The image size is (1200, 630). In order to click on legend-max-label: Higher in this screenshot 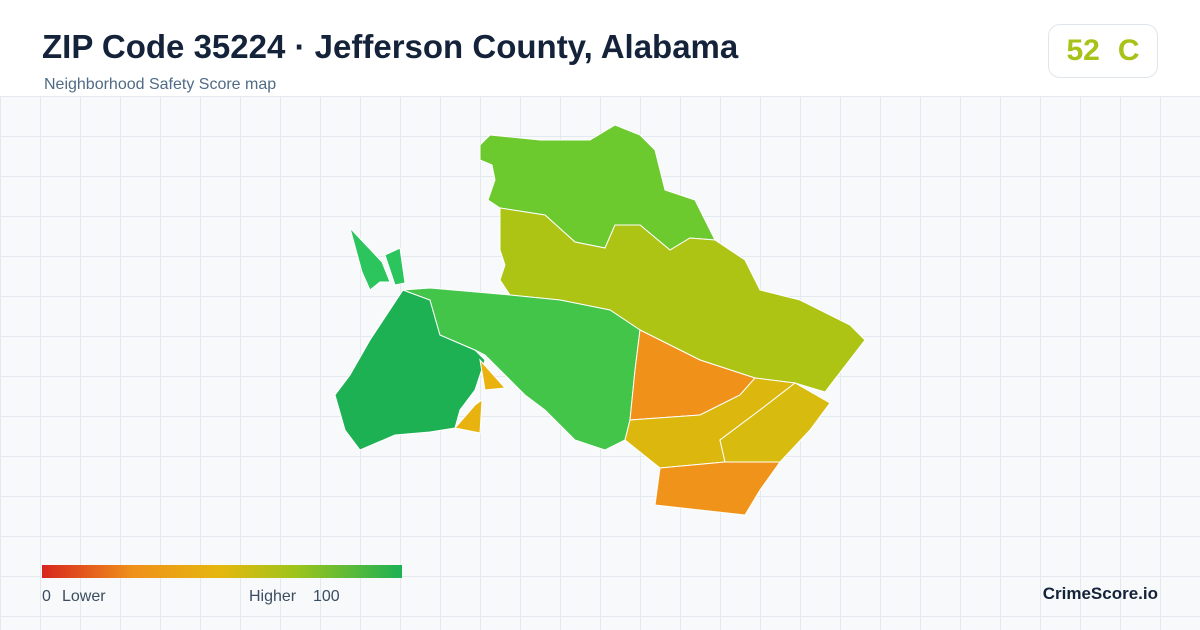, I will do `click(273, 596)`.